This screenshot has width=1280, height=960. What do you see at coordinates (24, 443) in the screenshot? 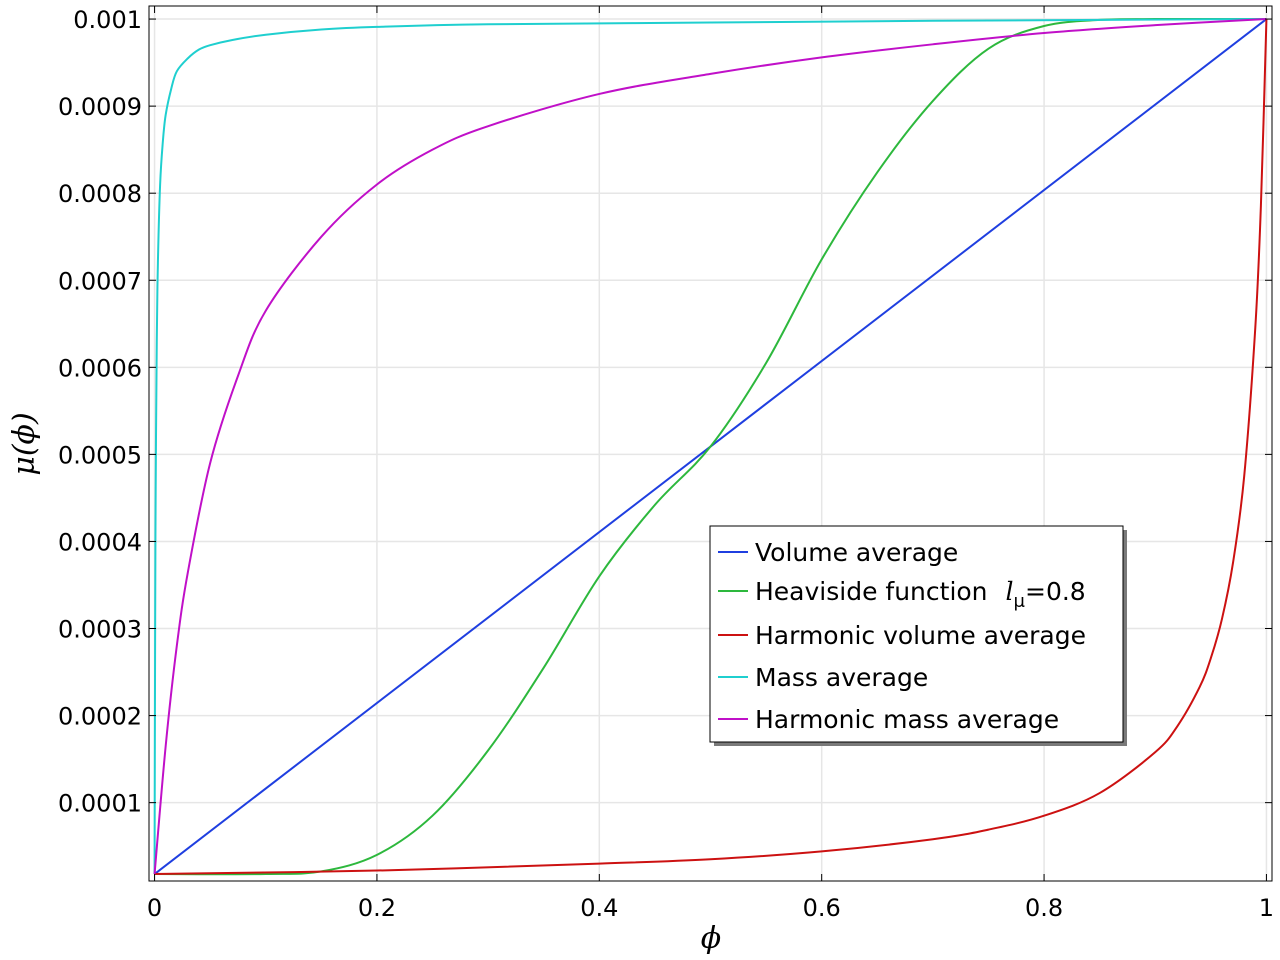
I see `y-axis-label: μ(ϕ)` at bounding box center [24, 443].